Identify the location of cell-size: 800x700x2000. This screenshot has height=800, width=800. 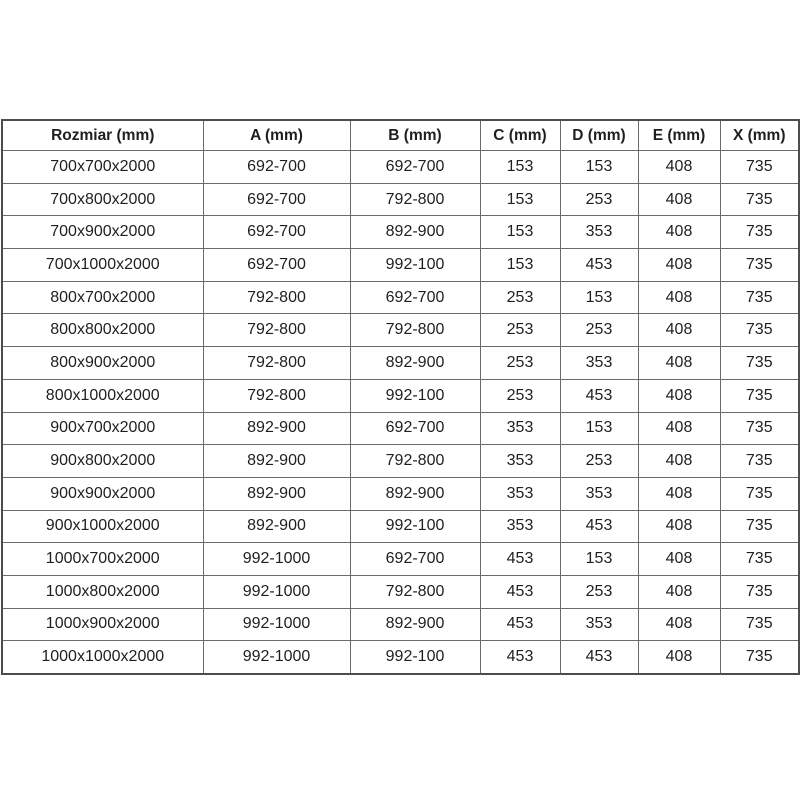
(102, 297).